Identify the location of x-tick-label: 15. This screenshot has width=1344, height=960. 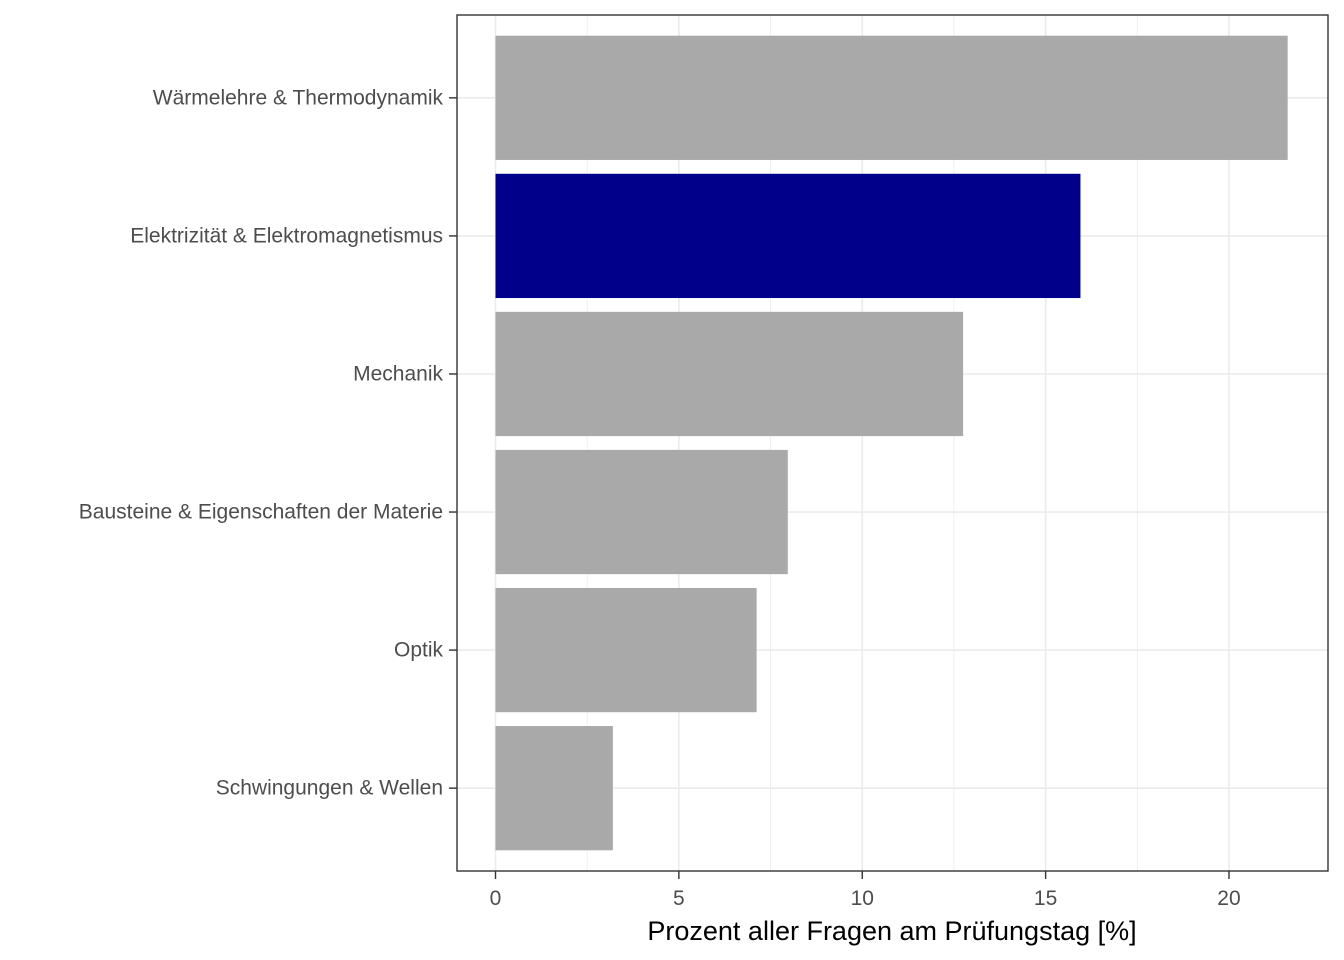
(1045, 898).